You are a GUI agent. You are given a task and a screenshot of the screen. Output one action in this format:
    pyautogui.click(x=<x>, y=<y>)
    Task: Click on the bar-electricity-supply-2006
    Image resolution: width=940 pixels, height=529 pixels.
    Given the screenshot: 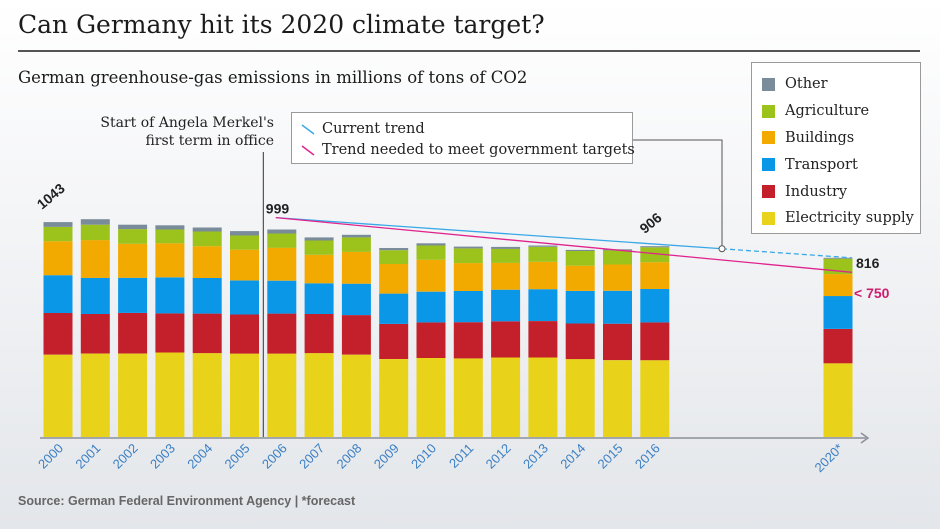 What is the action you would take?
    pyautogui.click(x=282, y=395)
    